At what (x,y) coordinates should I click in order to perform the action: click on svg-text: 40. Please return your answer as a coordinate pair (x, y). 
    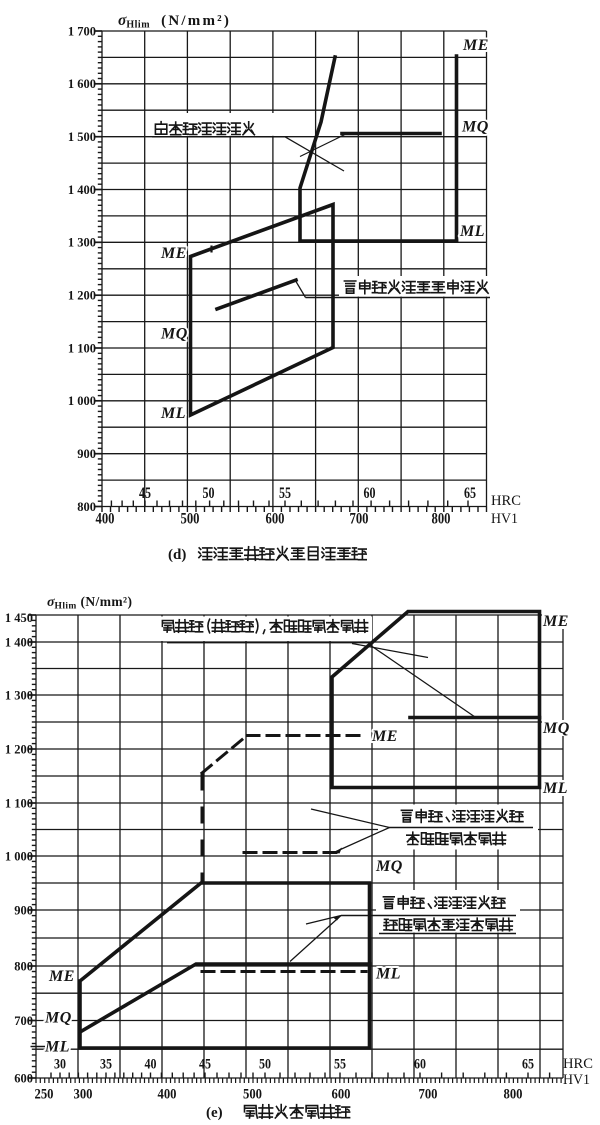
    Looking at the image, I should click on (151, 1064).